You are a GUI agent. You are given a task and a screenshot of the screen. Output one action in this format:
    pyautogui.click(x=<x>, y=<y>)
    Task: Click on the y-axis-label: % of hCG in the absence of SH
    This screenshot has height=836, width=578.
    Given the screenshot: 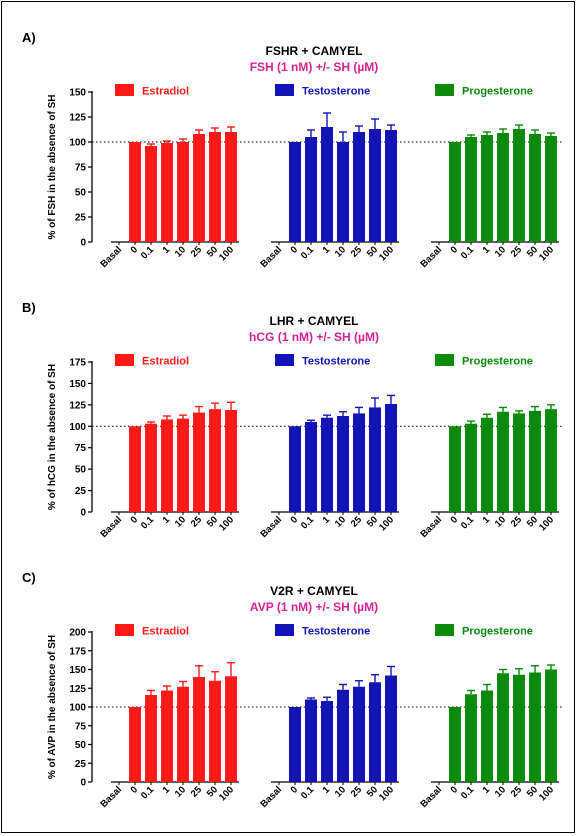 What is the action you would take?
    pyautogui.click(x=52, y=437)
    